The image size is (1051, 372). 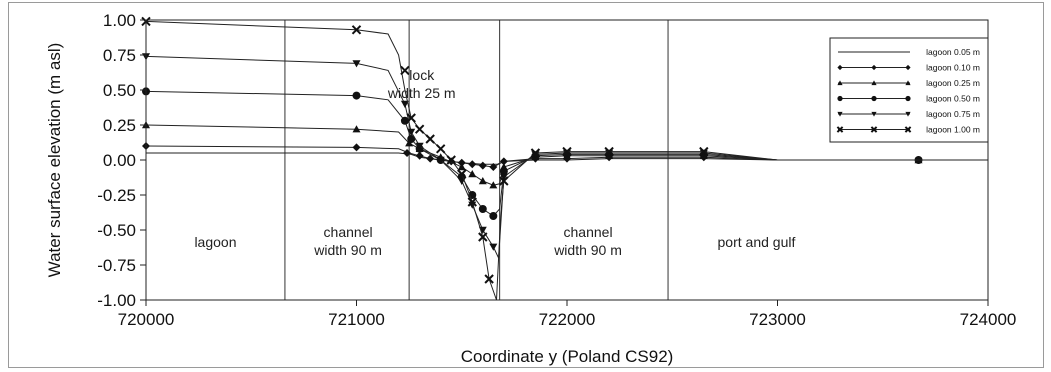 What do you see at coordinates (422, 75) in the screenshot?
I see `zone-label-line: lock` at bounding box center [422, 75].